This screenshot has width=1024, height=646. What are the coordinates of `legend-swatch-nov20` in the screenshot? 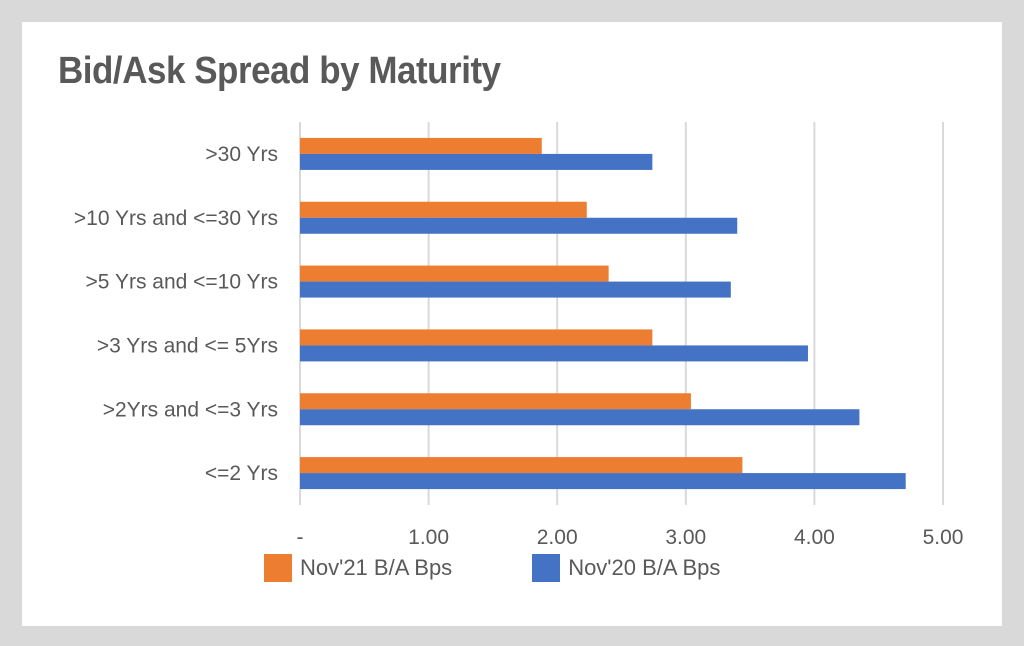 It's located at (546, 568).